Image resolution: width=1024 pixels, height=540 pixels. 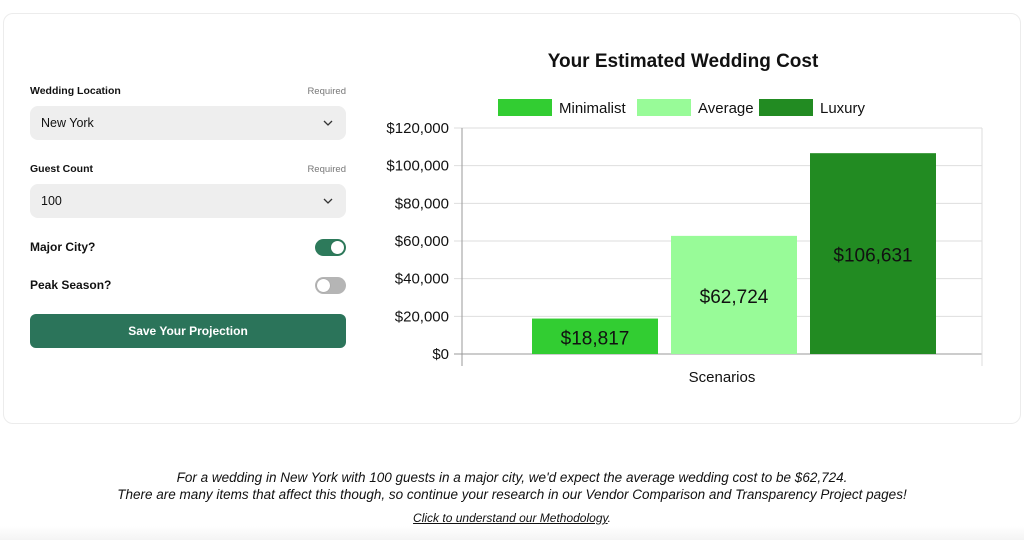 I want to click on x-axis-label: Scenarios, so click(x=722, y=377).